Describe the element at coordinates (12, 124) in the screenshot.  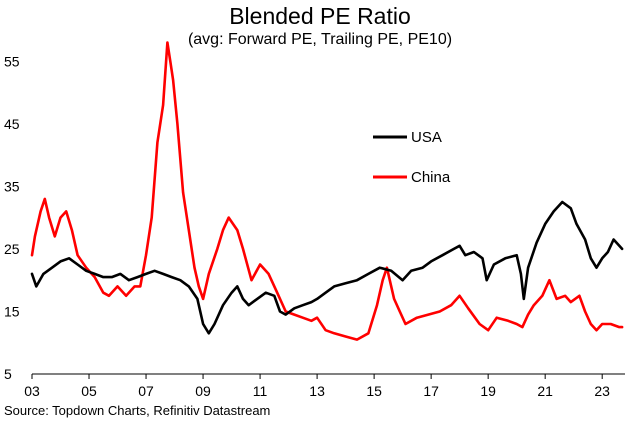
I see `y-tick-label: 45` at that location.